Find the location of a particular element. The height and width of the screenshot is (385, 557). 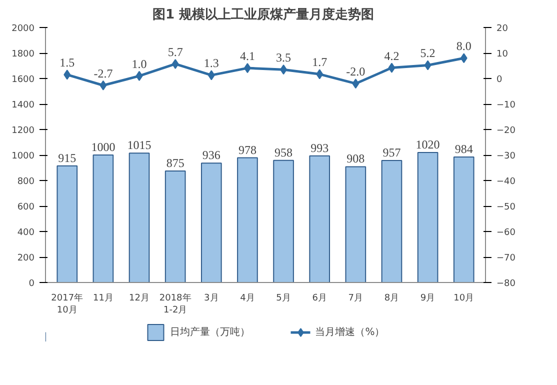

data-label: 1.3 is located at coordinates (211, 63).